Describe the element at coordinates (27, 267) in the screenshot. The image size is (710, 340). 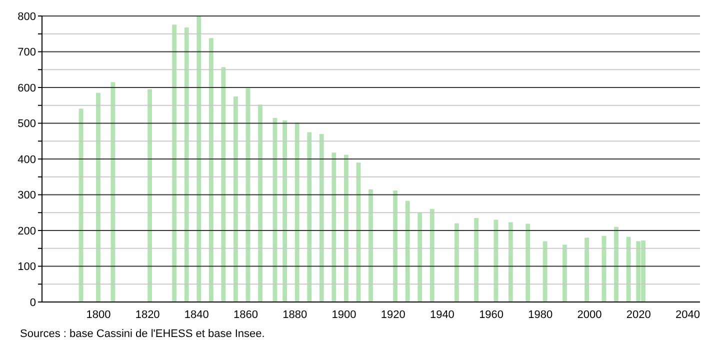
I see `y-tick-label: 100` at that location.